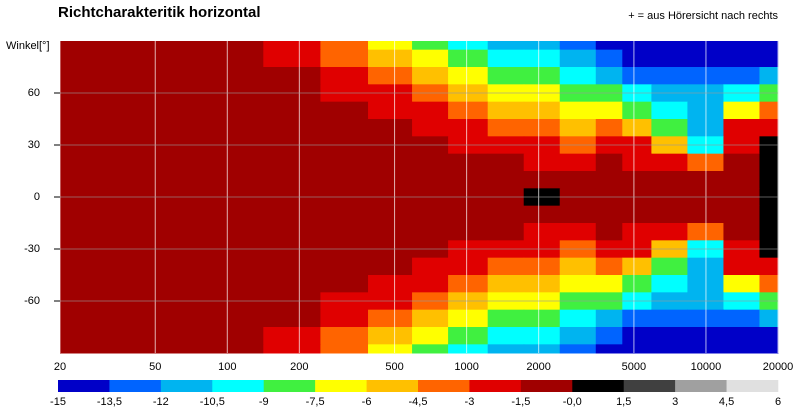  I want to click on colorbar-label: -3, so click(470, 402).